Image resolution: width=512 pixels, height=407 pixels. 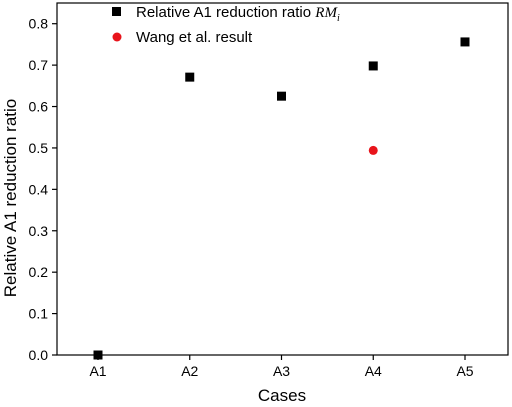 I want to click on x-tick-label: A5, so click(x=464, y=371).